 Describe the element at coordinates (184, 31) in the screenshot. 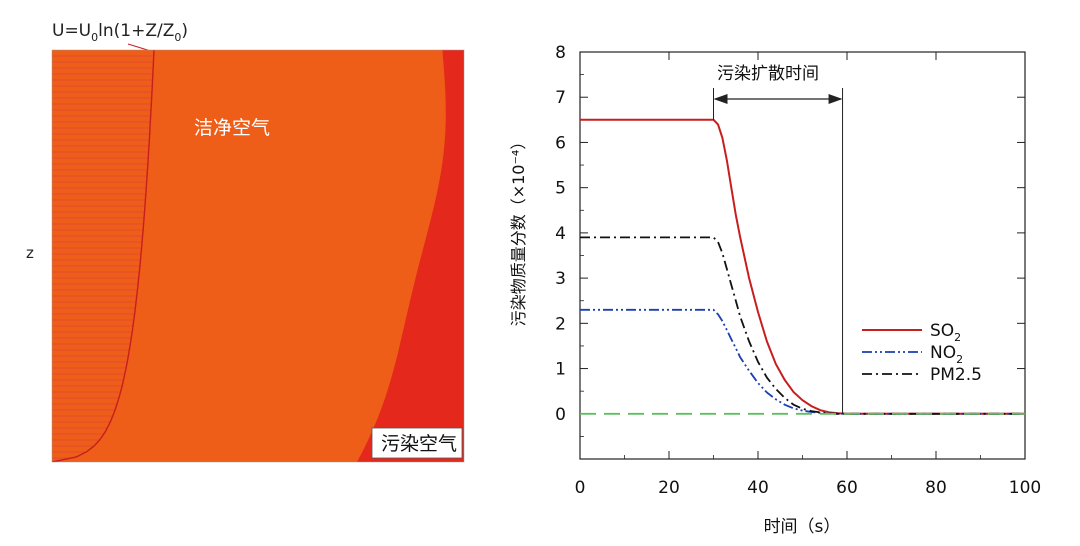

I see `formula-suffix: )` at that location.